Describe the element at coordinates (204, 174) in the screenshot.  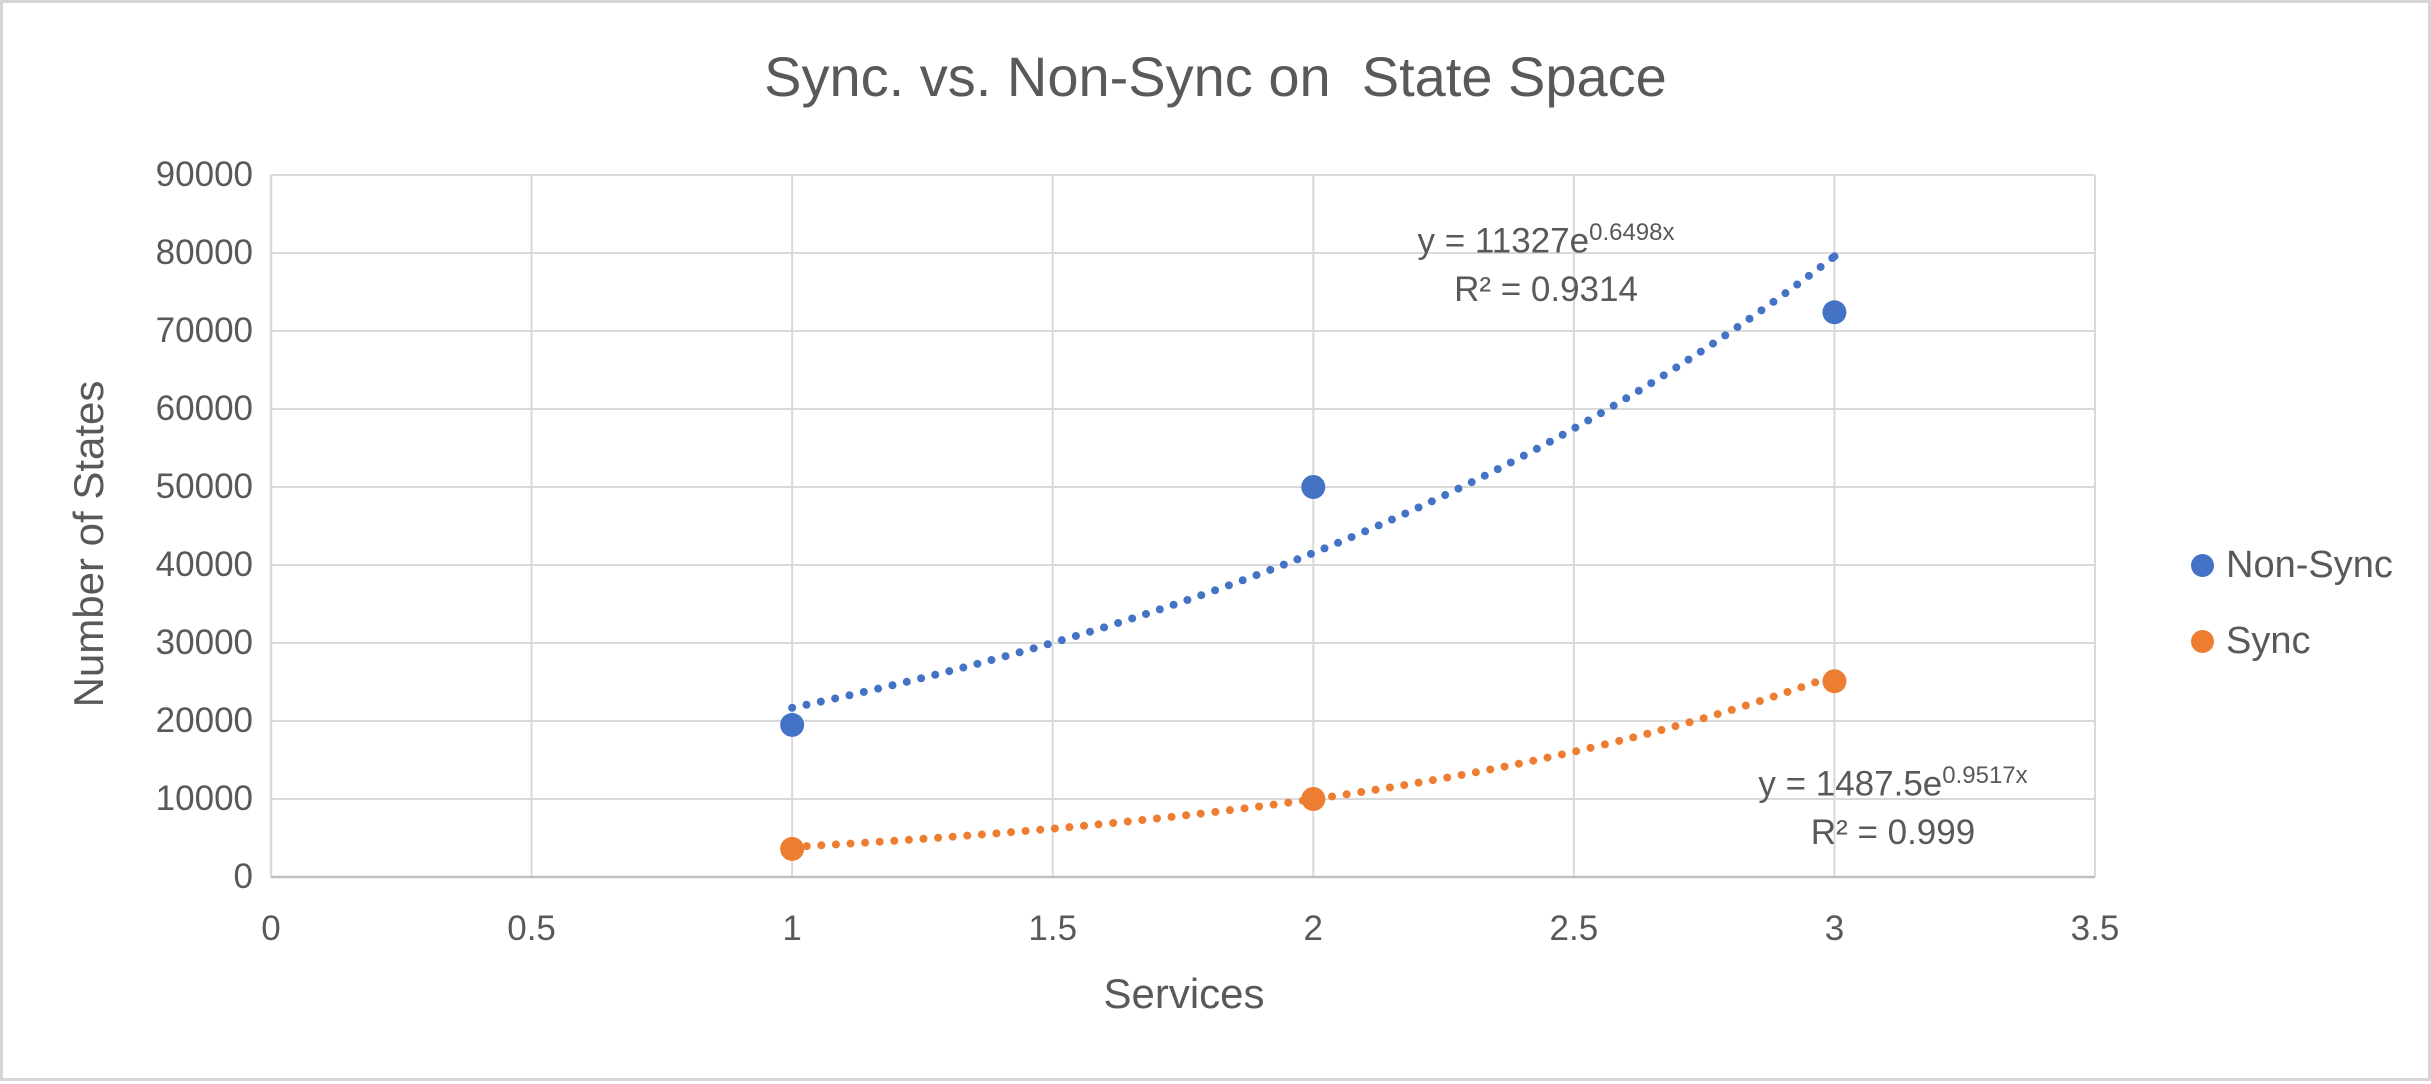
I see `y-tick-label: 90000` at that location.